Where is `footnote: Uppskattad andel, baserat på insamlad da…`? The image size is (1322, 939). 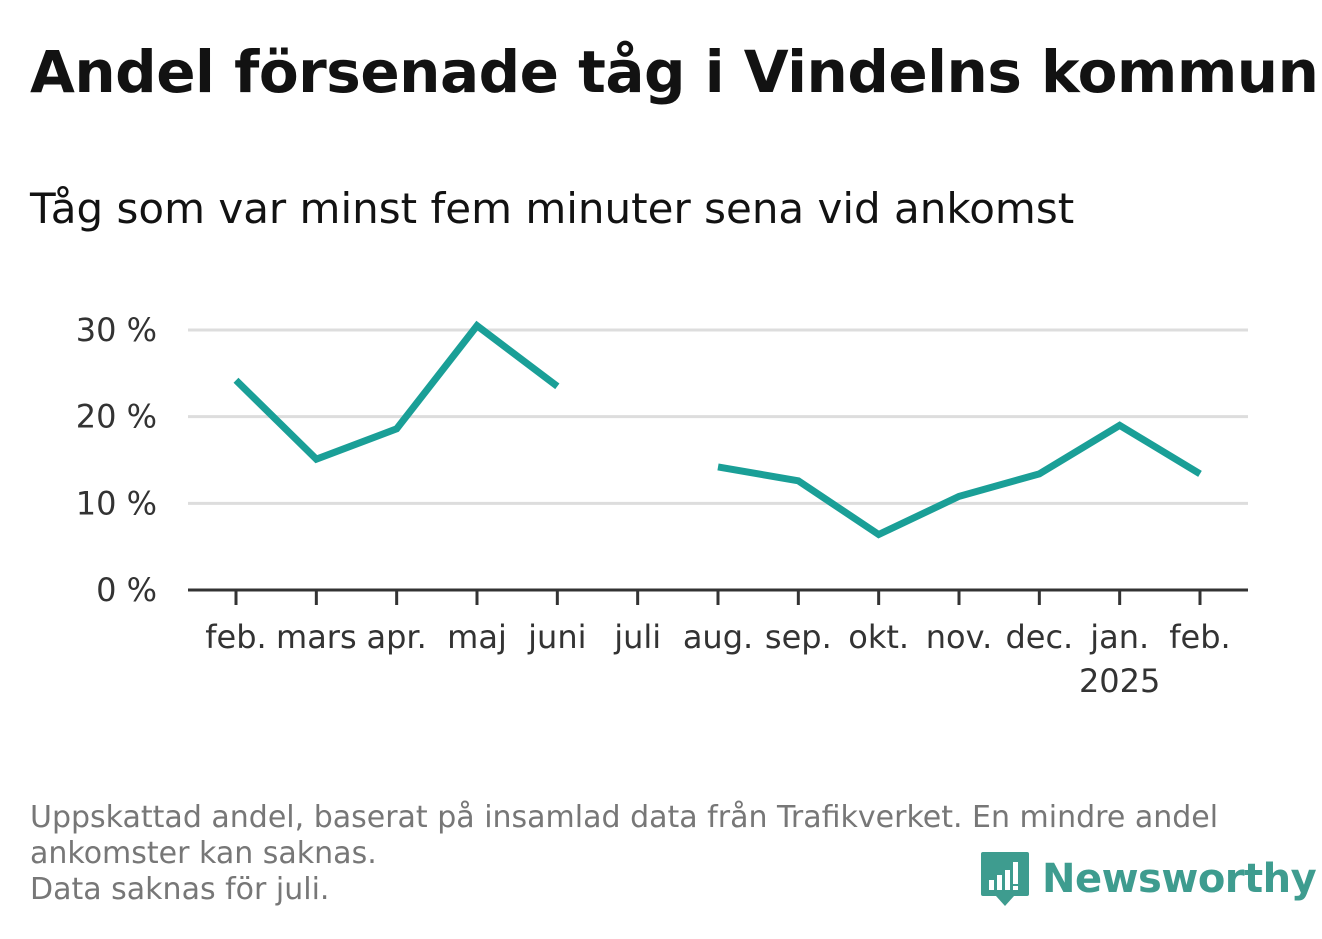
footnote: Uppskattad andel, baserat på insamlad da… is located at coordinates (660, 854).